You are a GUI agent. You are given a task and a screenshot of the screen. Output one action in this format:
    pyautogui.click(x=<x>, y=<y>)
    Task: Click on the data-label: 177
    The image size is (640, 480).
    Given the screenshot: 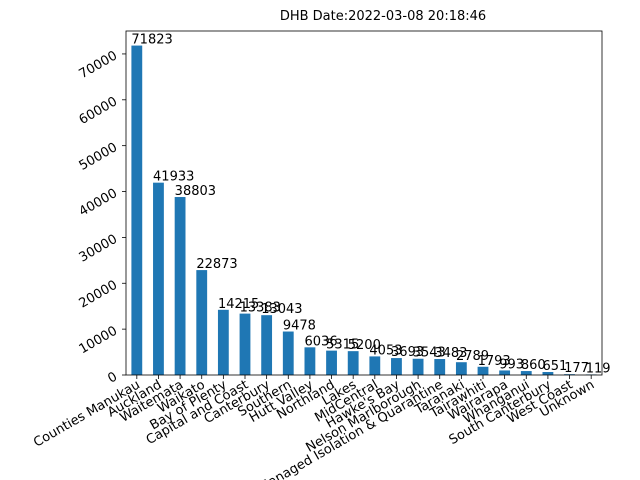 What is the action you would take?
    pyautogui.click(x=576, y=368)
    